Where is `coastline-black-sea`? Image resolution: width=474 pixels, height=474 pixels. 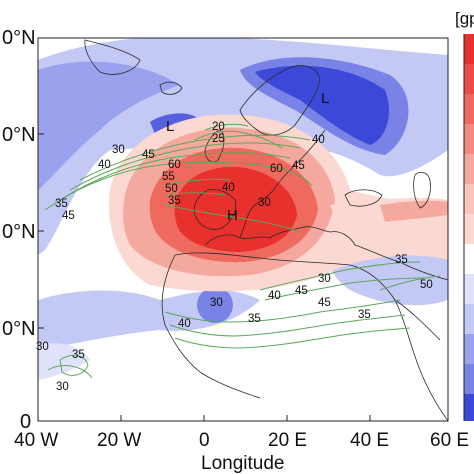
coastline-black-sea is located at coordinates (363, 198).